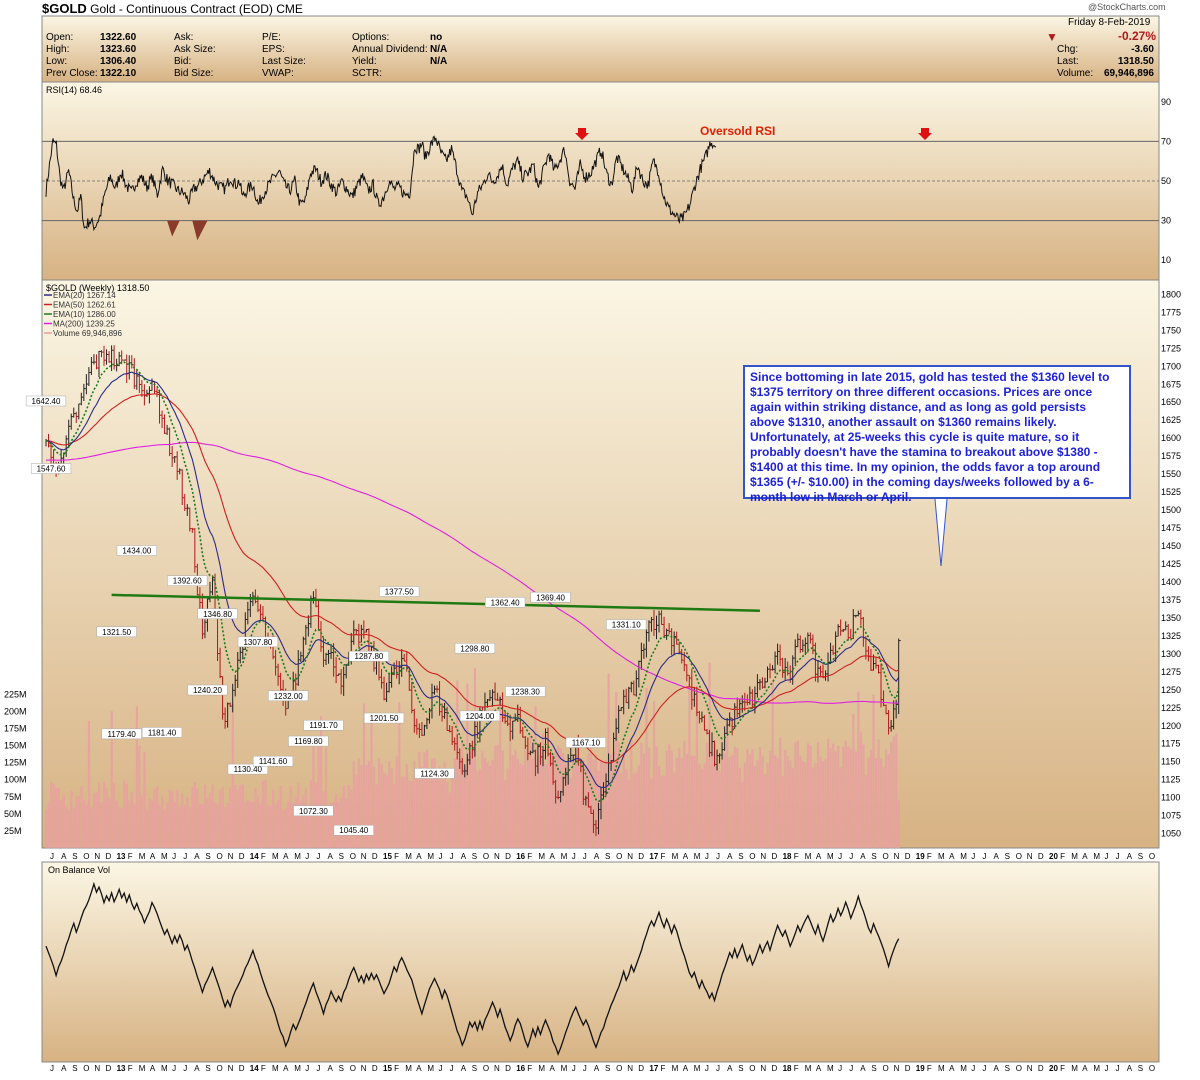  What do you see at coordinates (313, 811) in the screenshot?
I see `price-label-text: 1072.30` at bounding box center [313, 811].